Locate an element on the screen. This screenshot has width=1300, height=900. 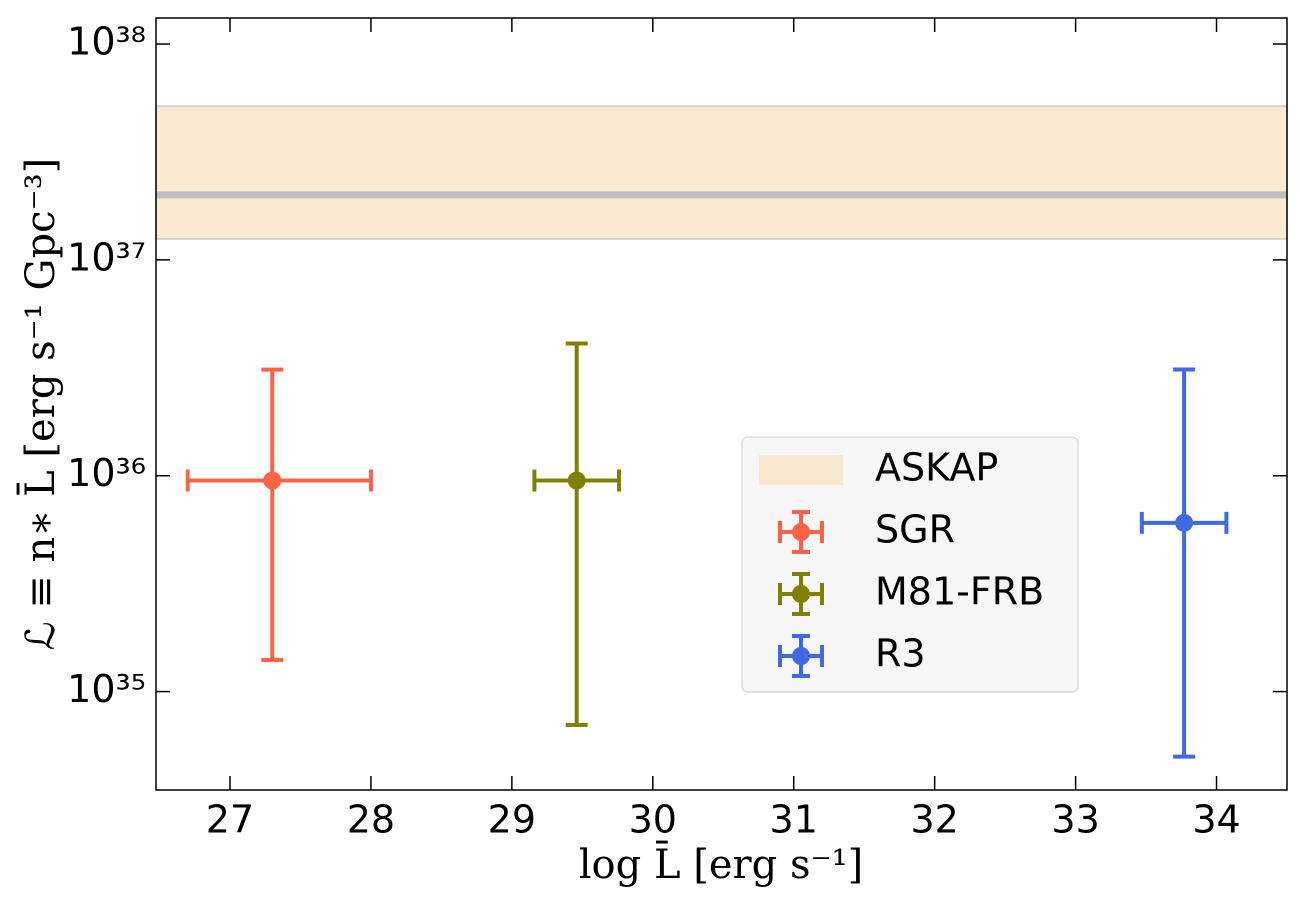
legend: ASKAP SGR M81-FRB R3 is located at coordinates (910, 564).